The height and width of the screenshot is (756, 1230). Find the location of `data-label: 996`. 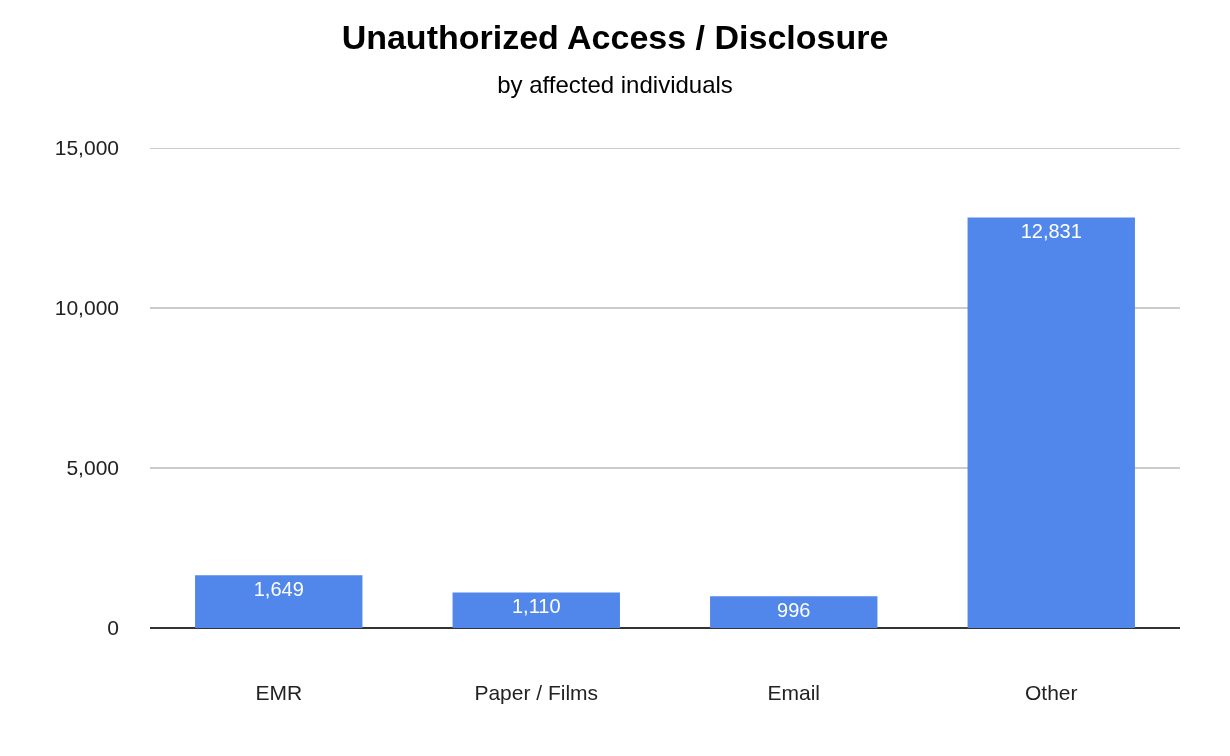

data-label: 996 is located at coordinates (794, 610).